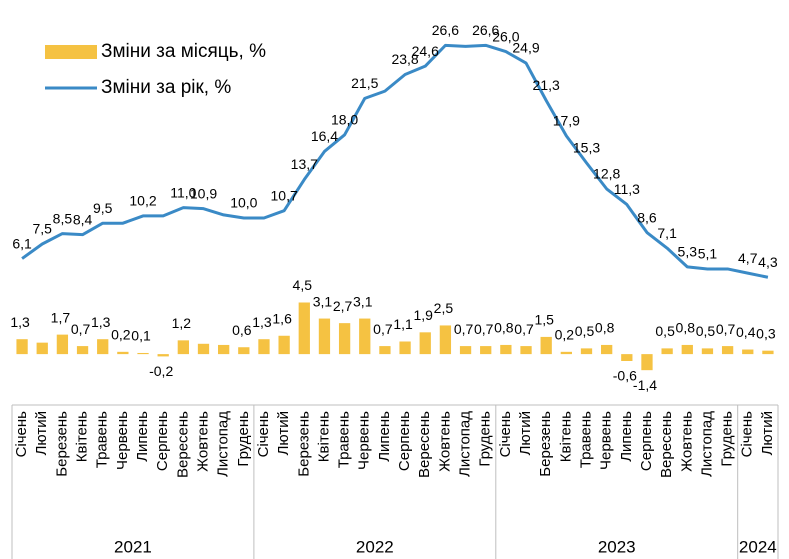  What do you see at coordinates (202, 441) in the screenshot?
I see `x-tick-label: Жовтень` at bounding box center [202, 441].